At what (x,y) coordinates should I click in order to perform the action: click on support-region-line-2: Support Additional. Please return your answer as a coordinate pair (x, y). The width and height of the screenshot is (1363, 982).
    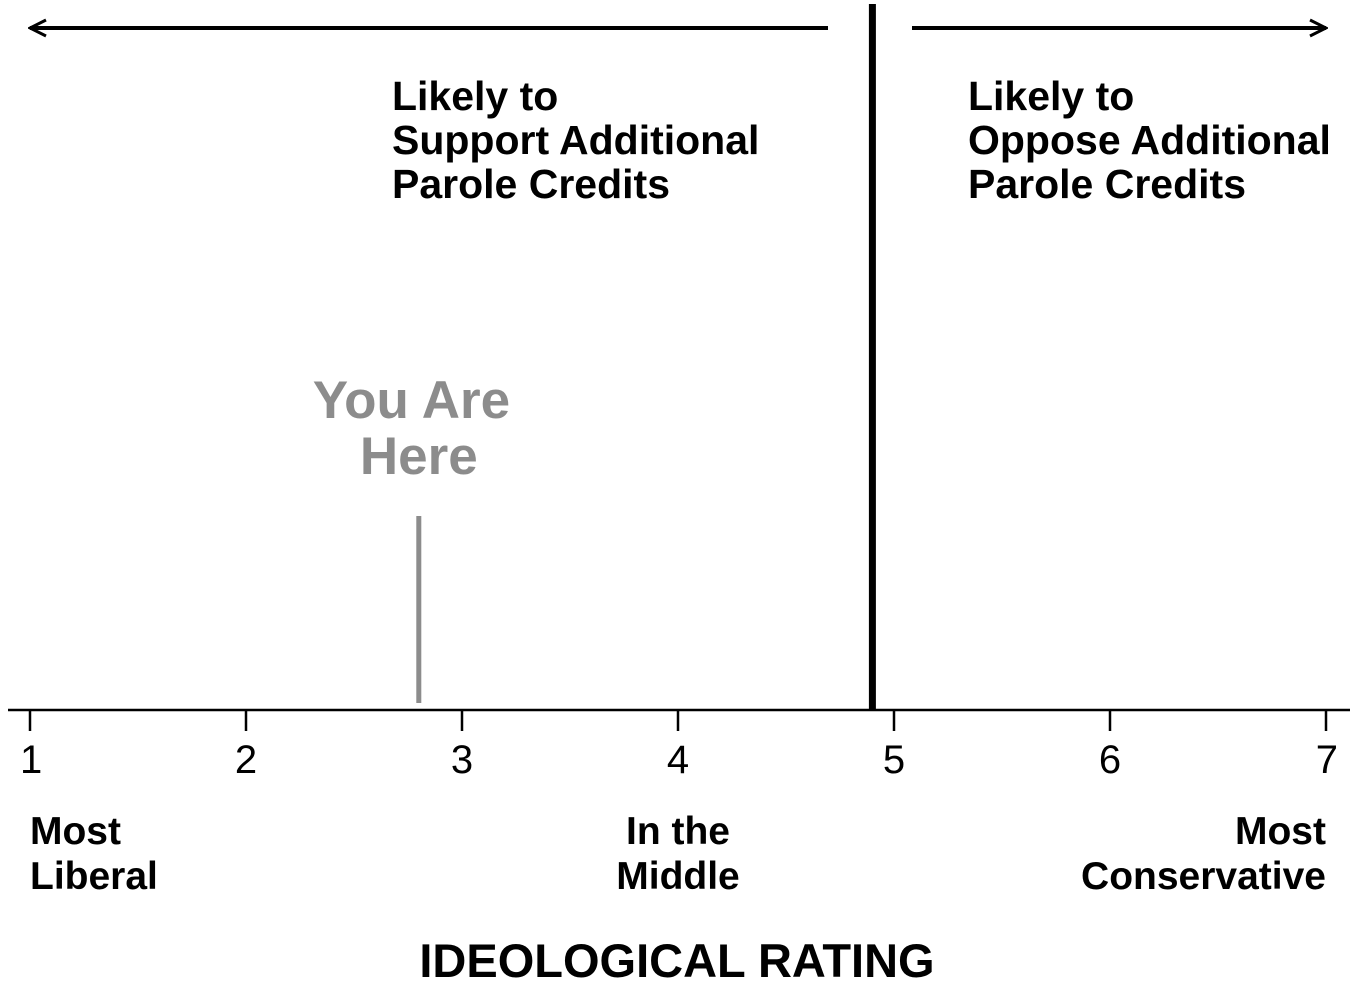
    Looking at the image, I should click on (575, 140).